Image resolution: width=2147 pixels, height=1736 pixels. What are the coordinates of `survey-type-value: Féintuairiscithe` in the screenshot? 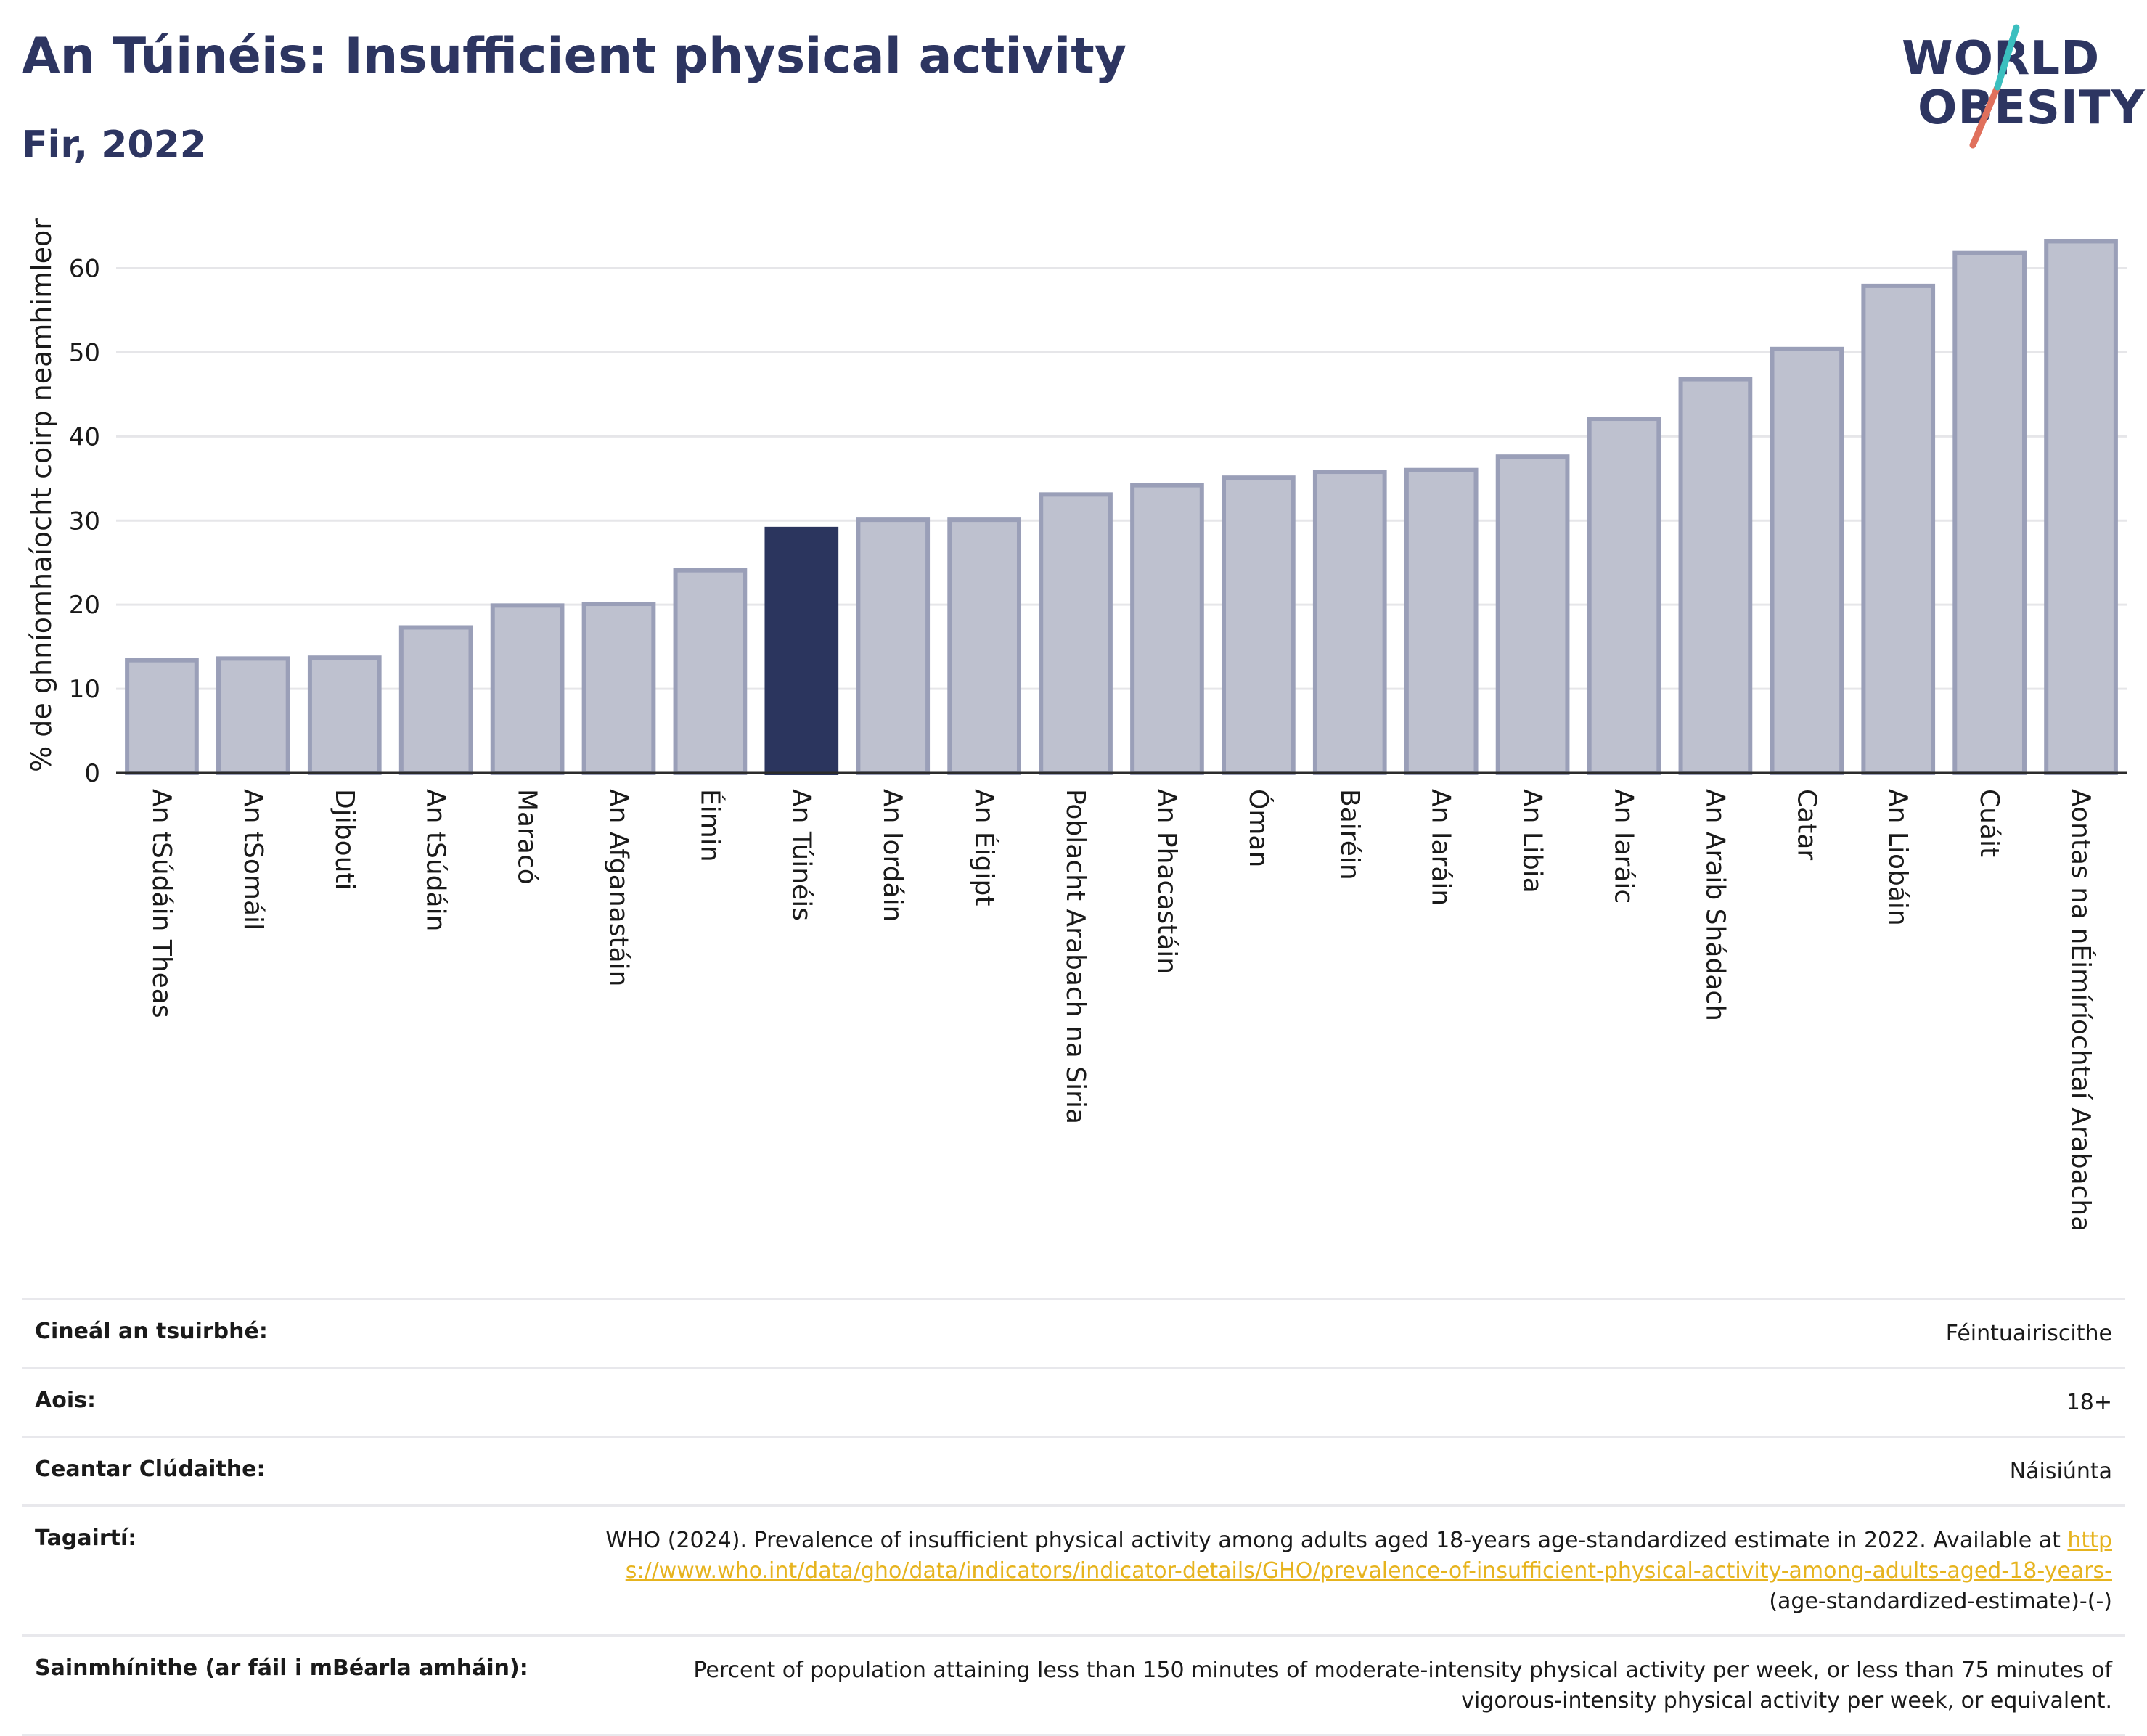 It's located at (2028, 1333).